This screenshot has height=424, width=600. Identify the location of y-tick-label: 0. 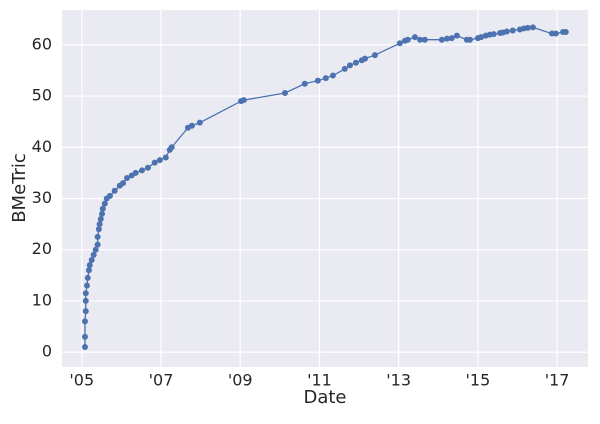
(47, 351).